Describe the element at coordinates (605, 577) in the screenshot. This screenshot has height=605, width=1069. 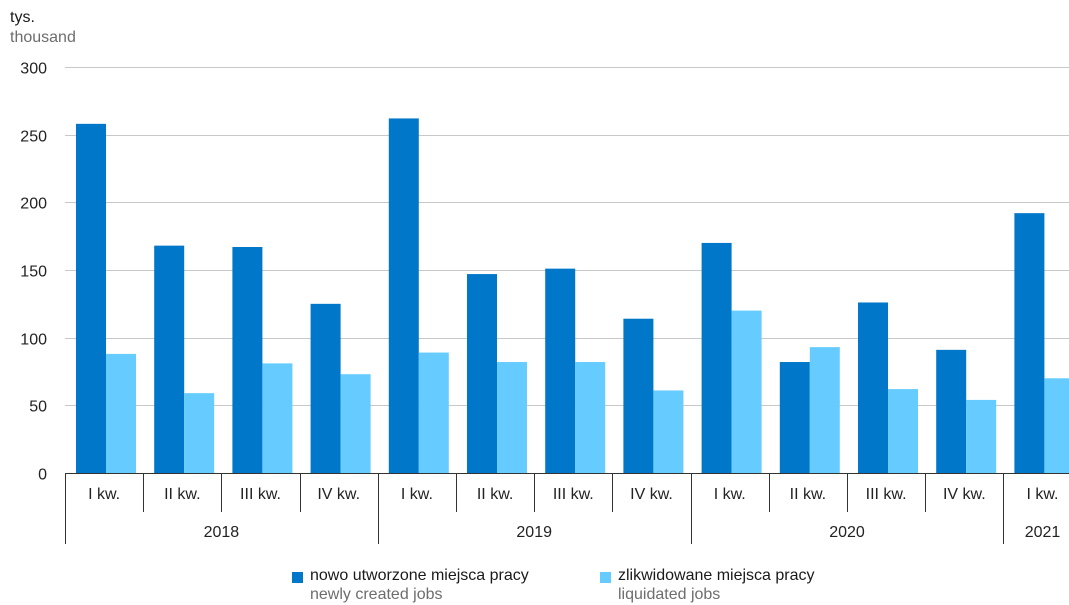
I see `legend-swatch-liquidated` at that location.